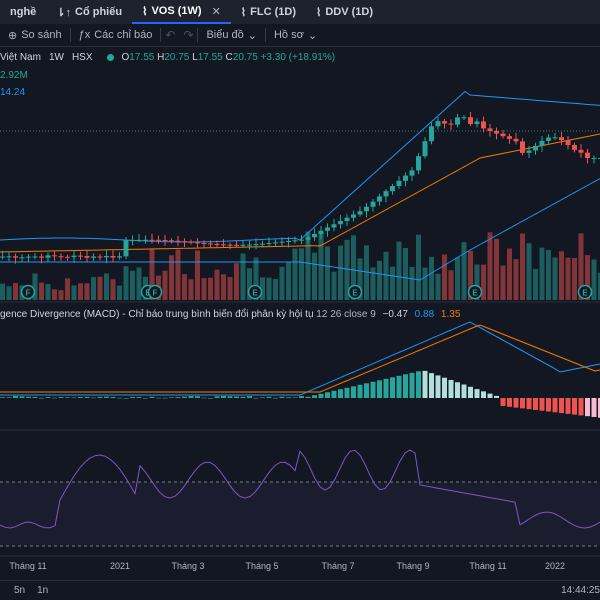 The width and height of the screenshot is (600, 600). I want to click on chevron-down-icon: ⌄, so click(252, 35).